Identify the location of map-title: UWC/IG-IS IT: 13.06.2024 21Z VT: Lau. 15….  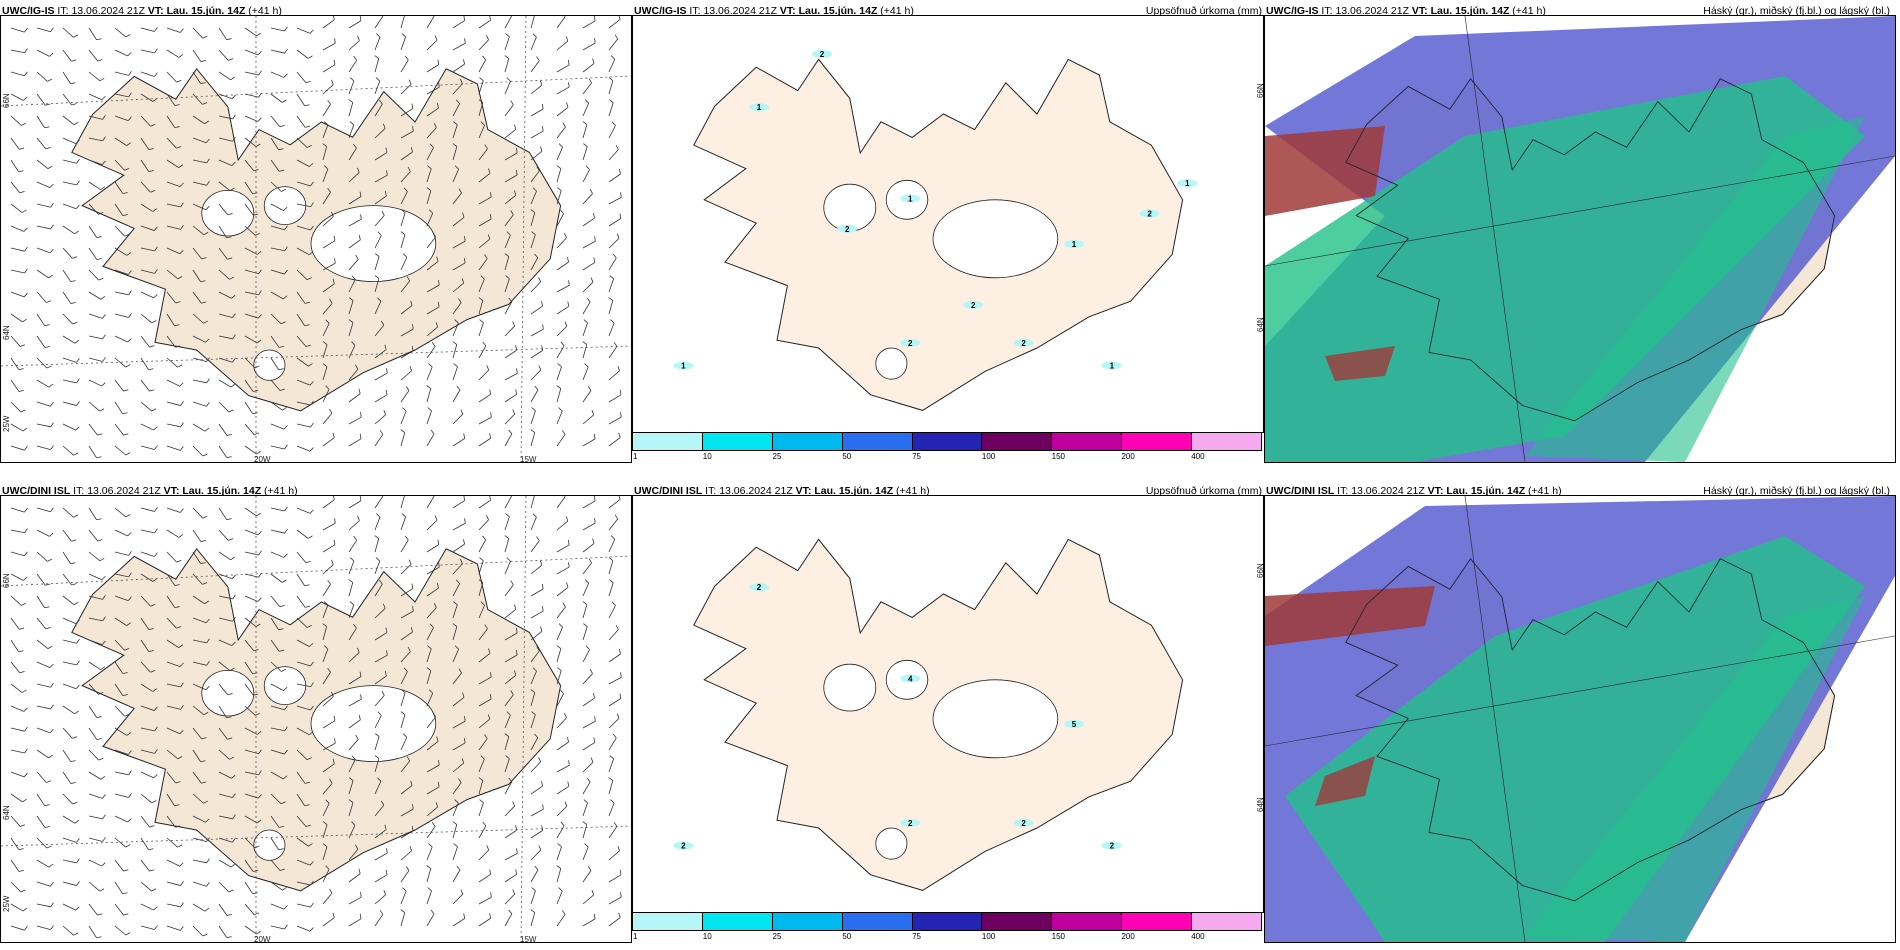
(1406, 11).